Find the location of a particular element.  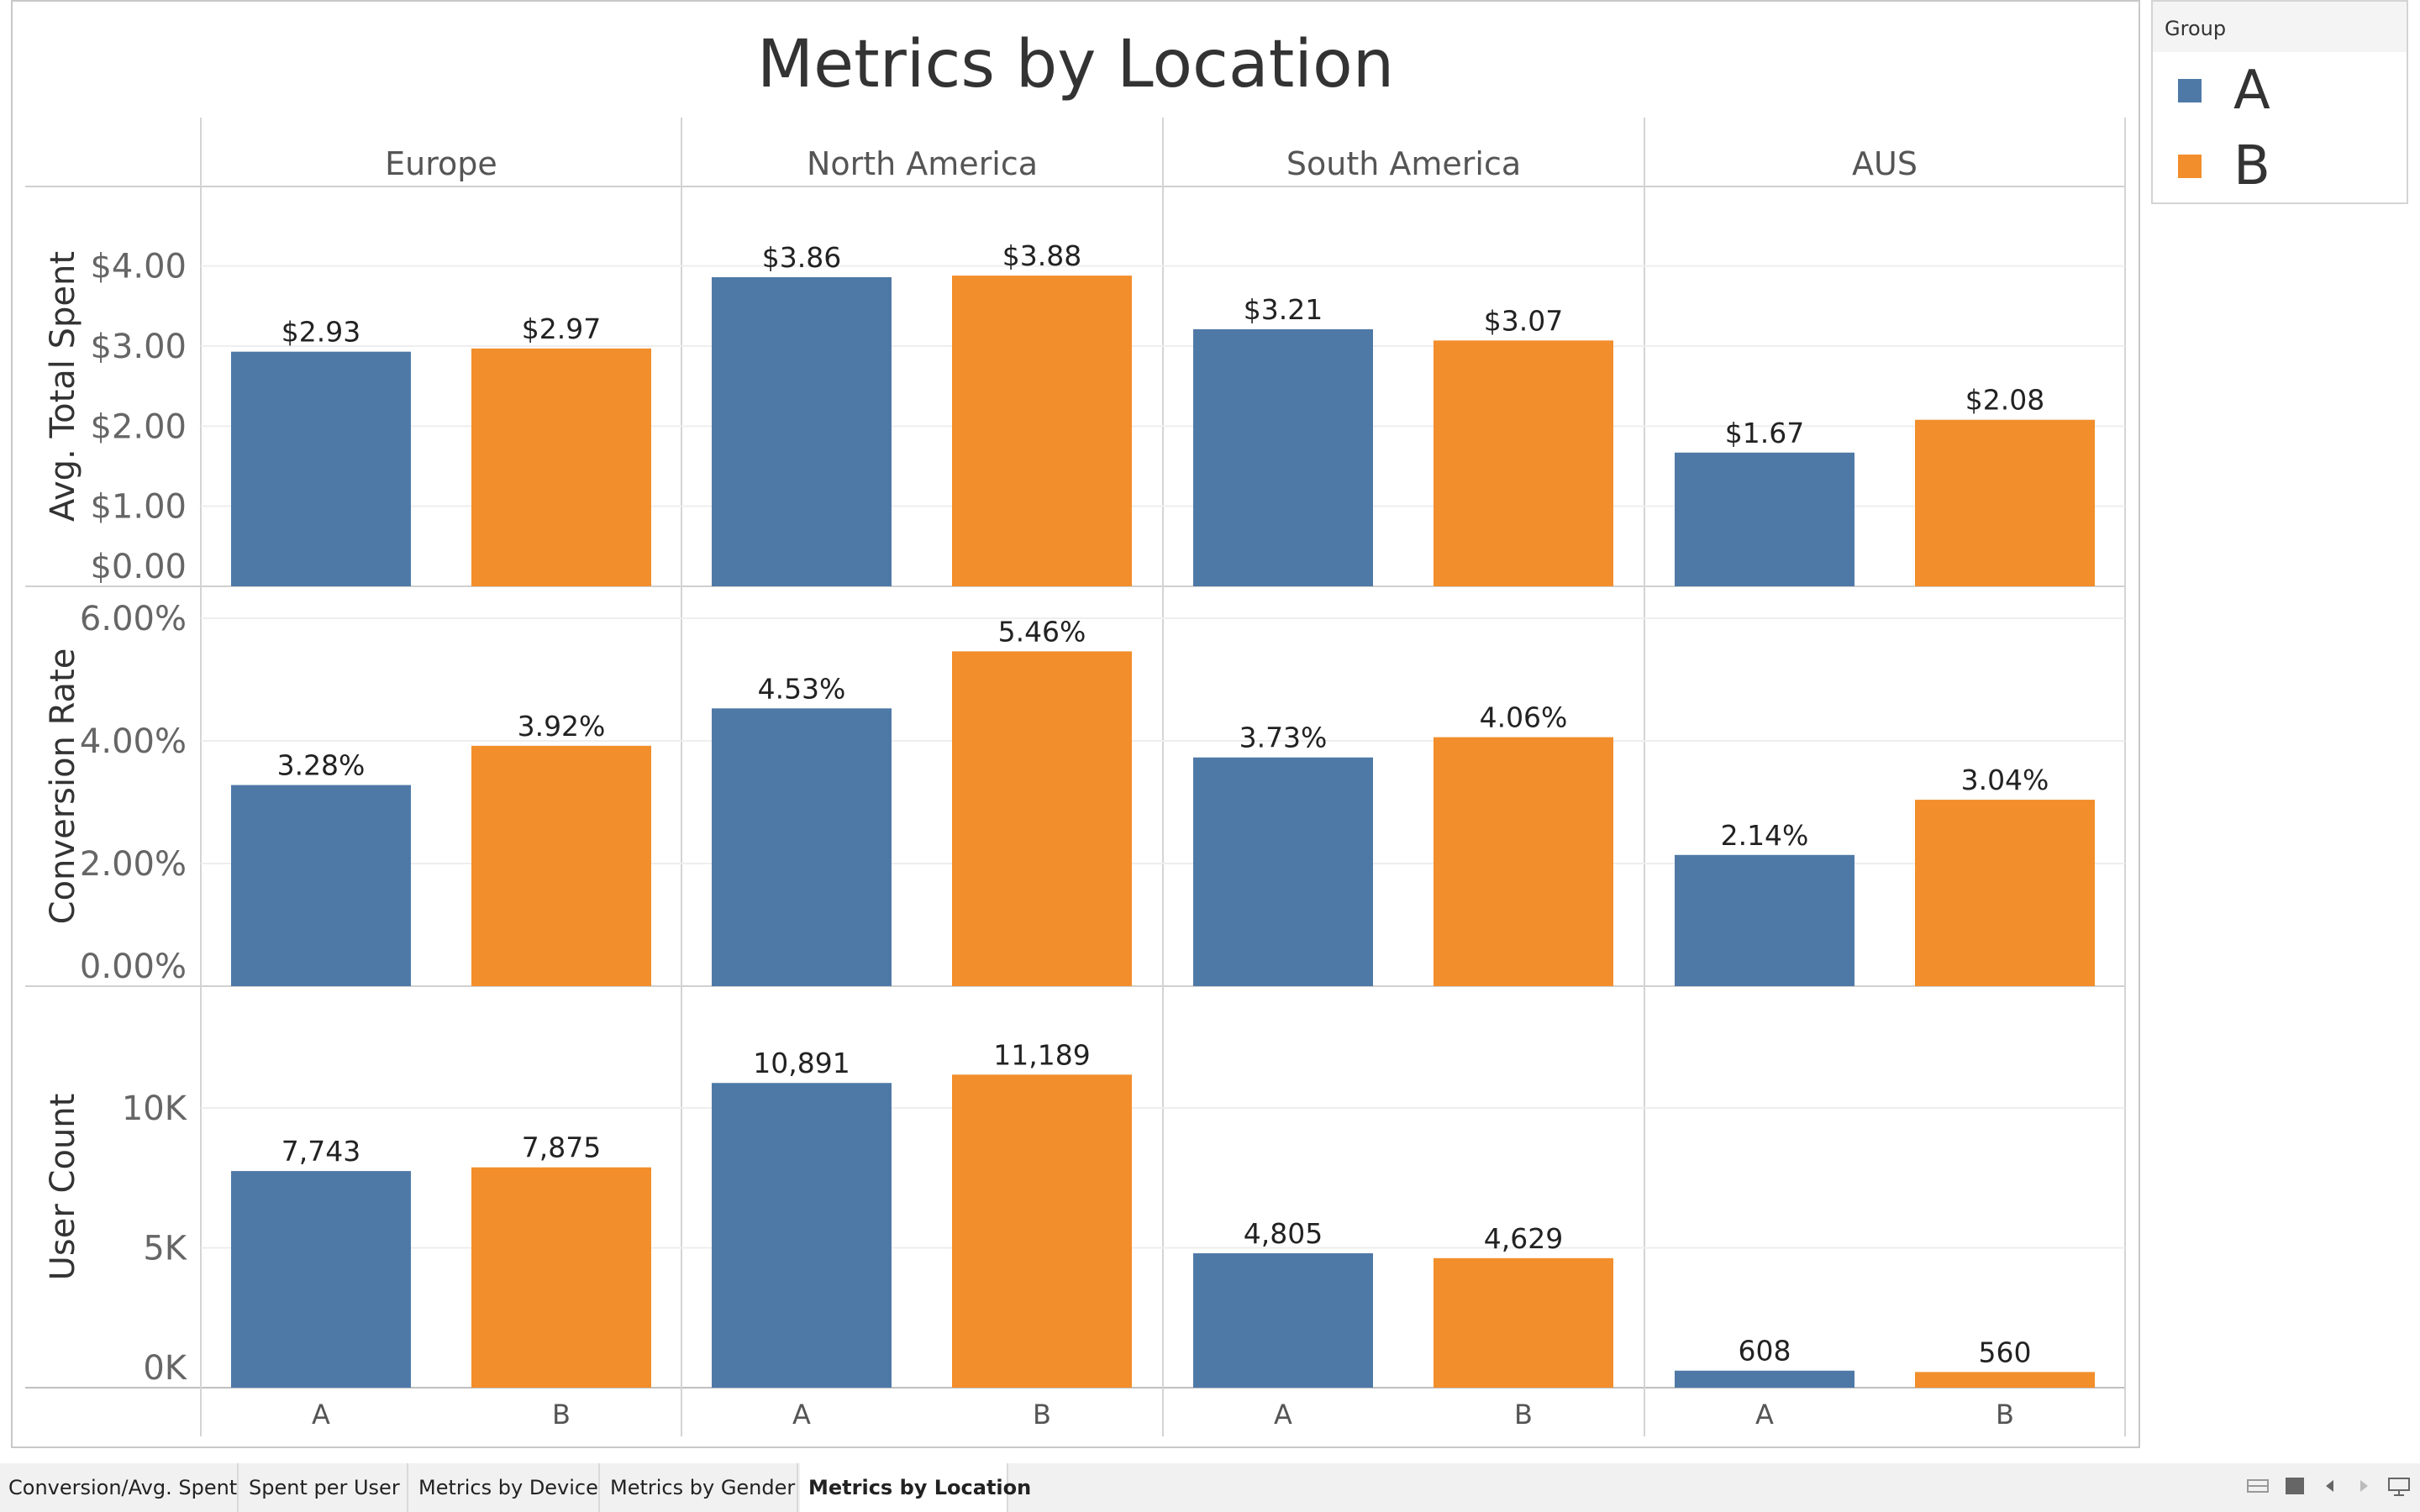

y-tick-label: $2.00 is located at coordinates (138, 426).